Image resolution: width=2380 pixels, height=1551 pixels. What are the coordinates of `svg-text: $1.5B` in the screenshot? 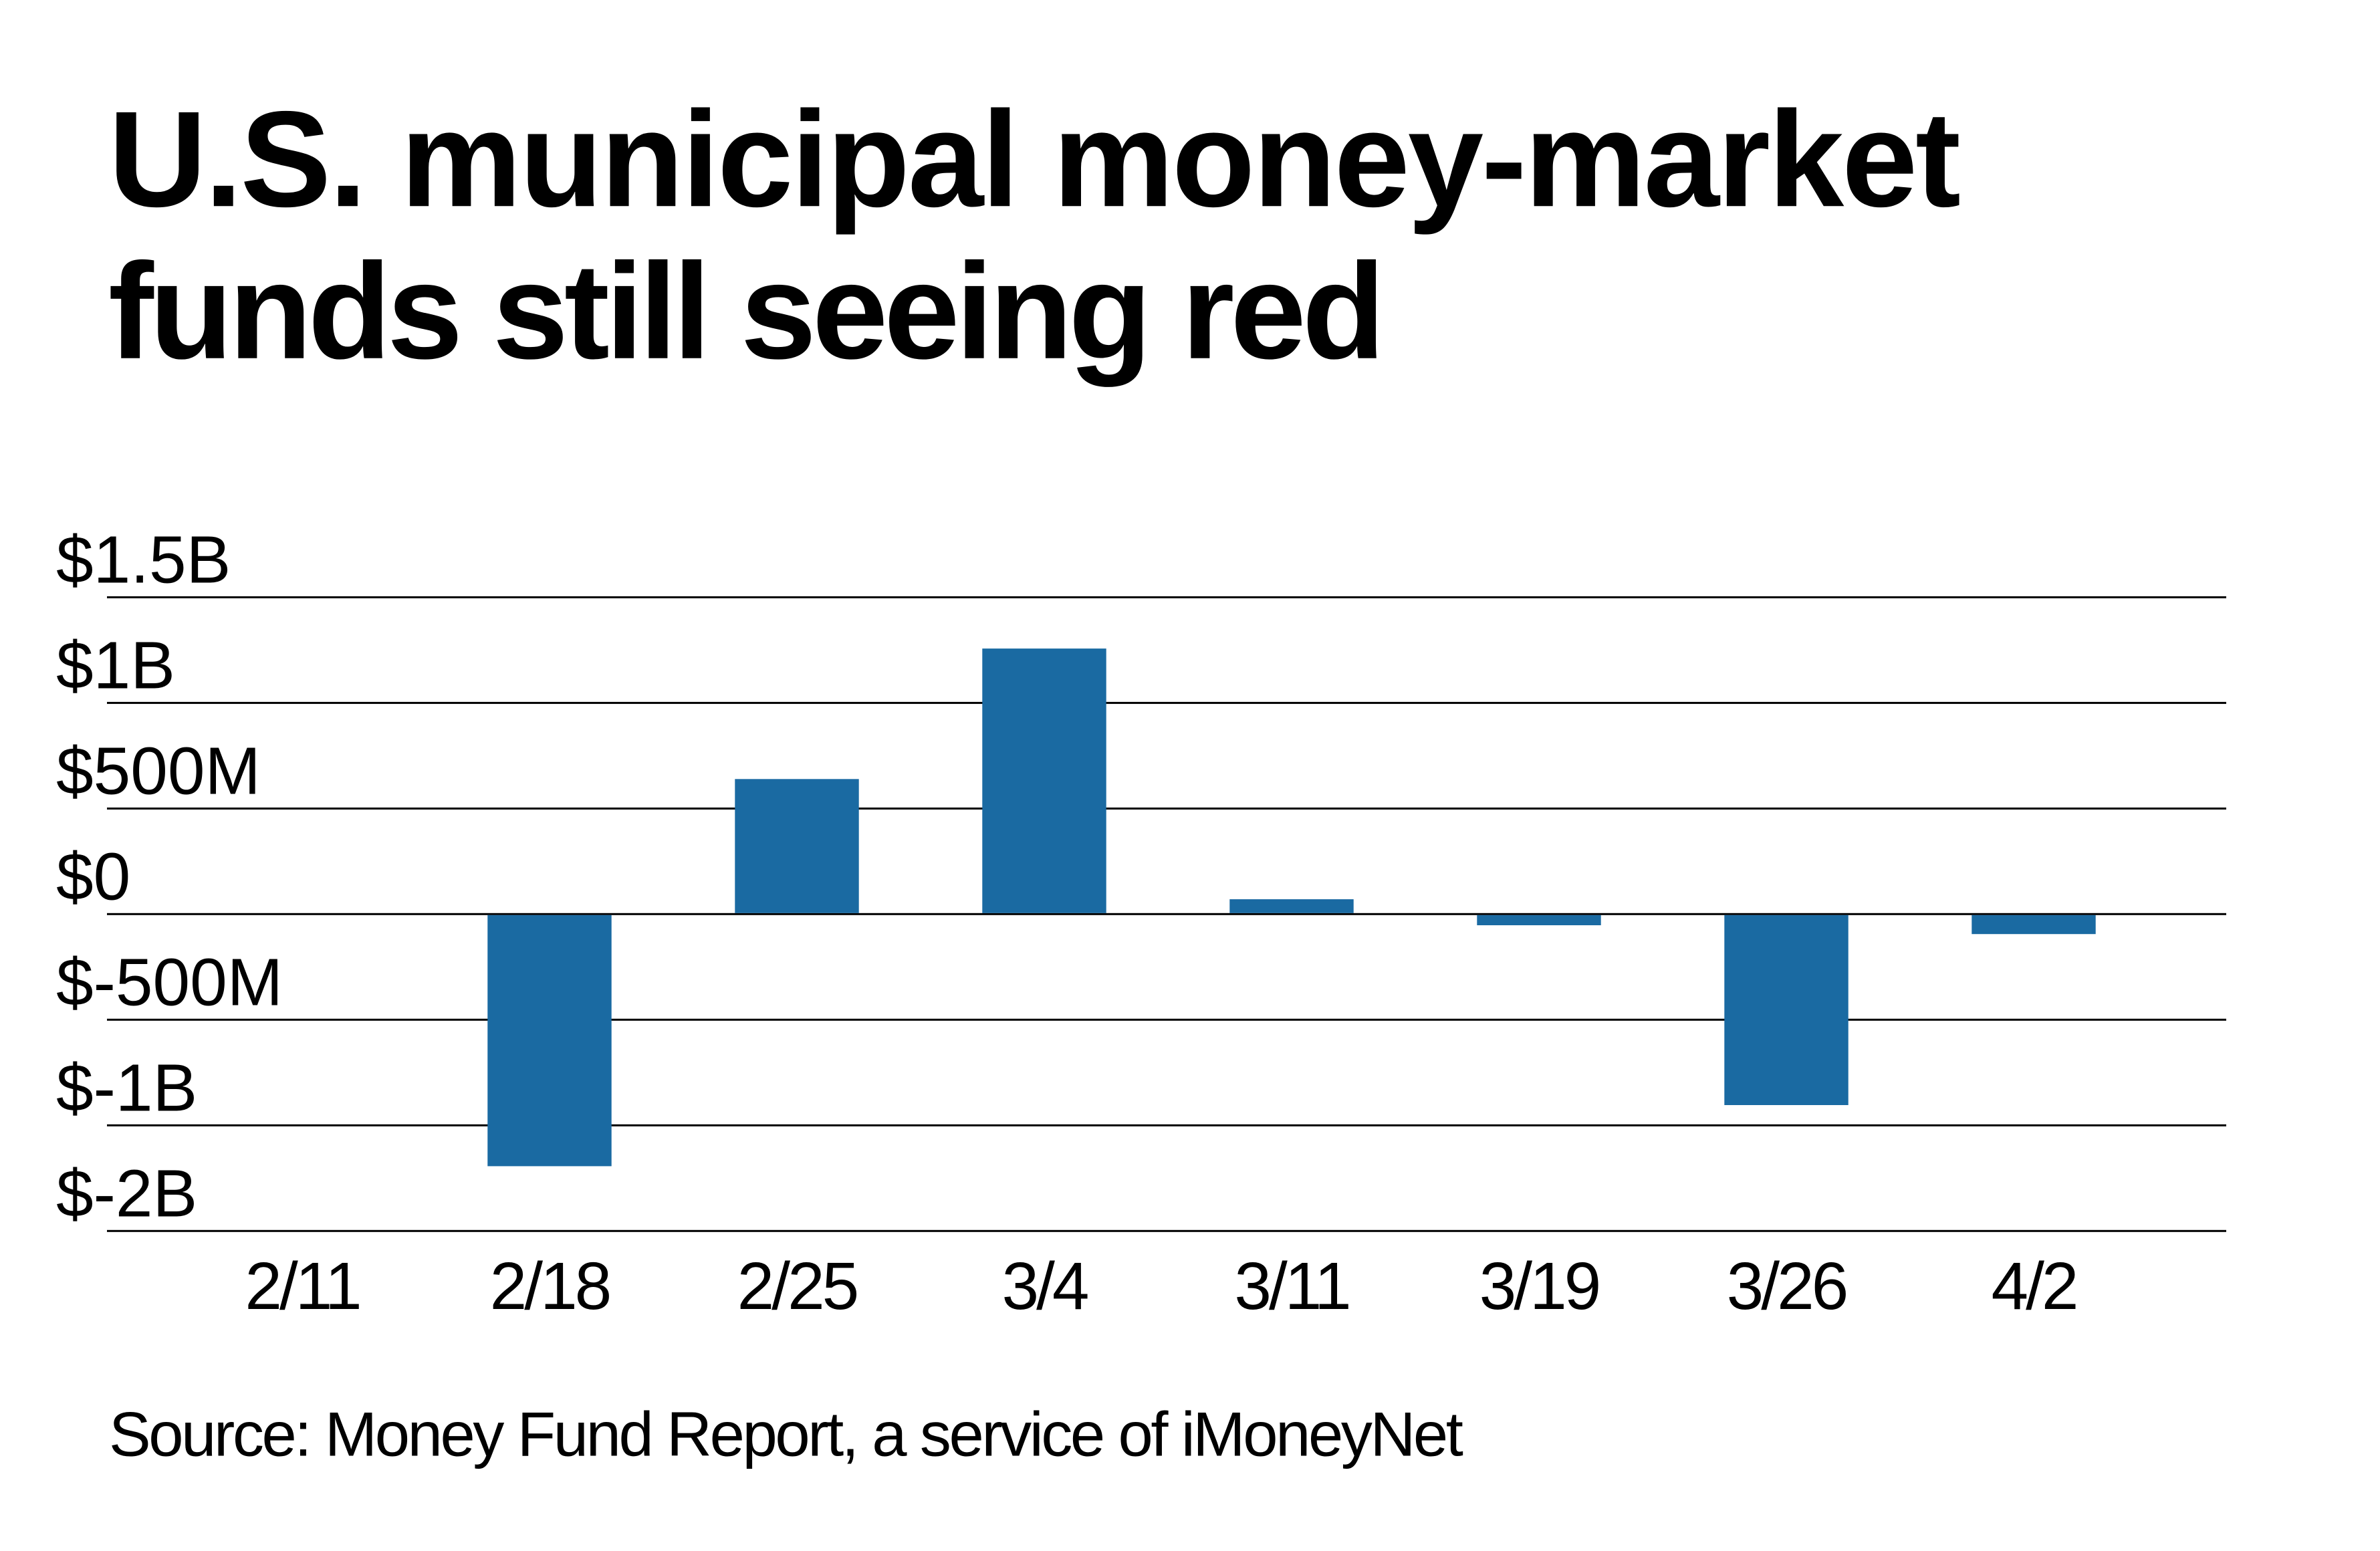 It's located at (143, 559).